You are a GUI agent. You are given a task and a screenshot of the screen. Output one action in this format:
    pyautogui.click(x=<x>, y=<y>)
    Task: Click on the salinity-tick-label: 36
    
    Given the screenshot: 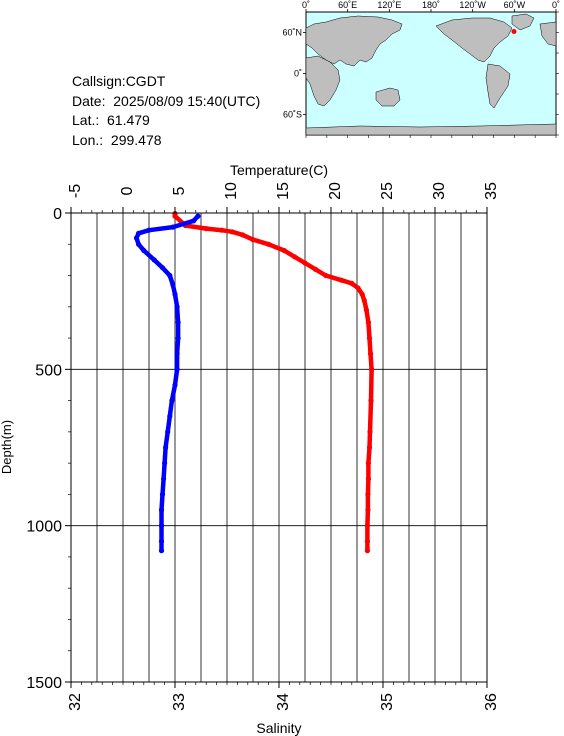 What is the action you would take?
    pyautogui.click(x=491, y=702)
    